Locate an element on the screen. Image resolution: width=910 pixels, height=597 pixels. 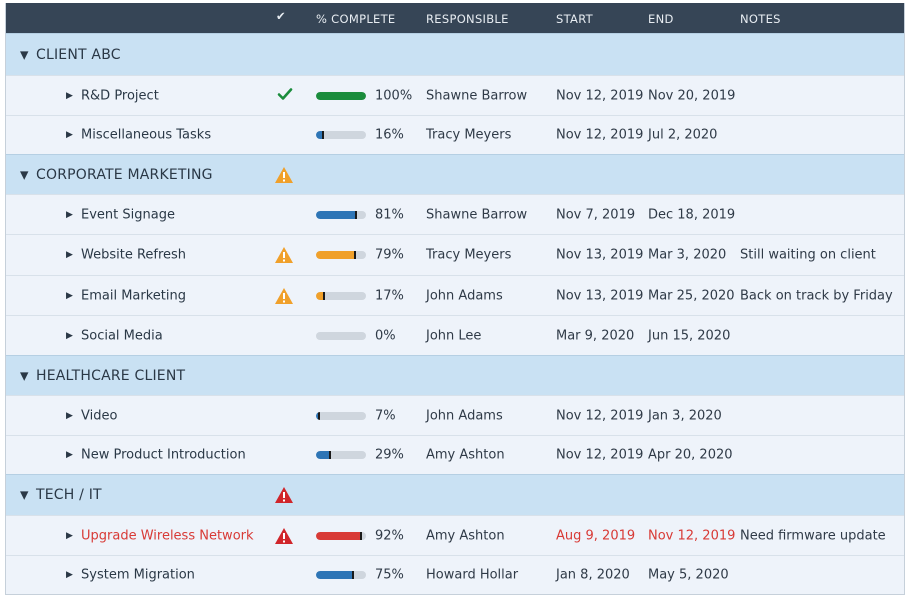
notes: Need firmware update is located at coordinates (813, 535).